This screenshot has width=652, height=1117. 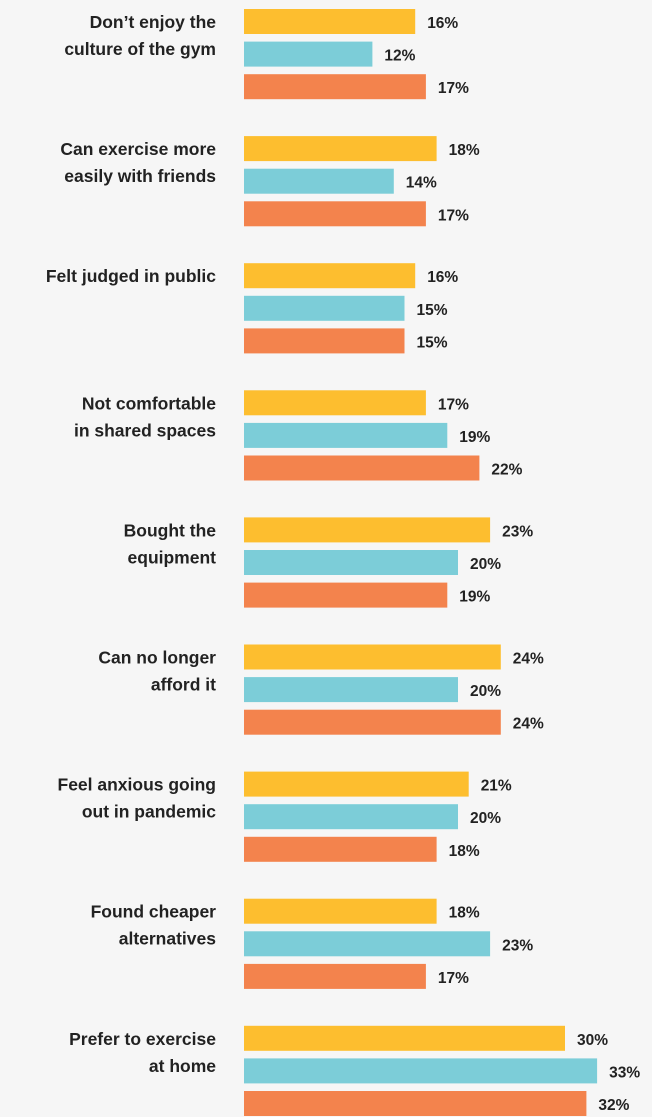 What do you see at coordinates (154, 912) in the screenshot?
I see `category-label-line: Found cheaper` at bounding box center [154, 912].